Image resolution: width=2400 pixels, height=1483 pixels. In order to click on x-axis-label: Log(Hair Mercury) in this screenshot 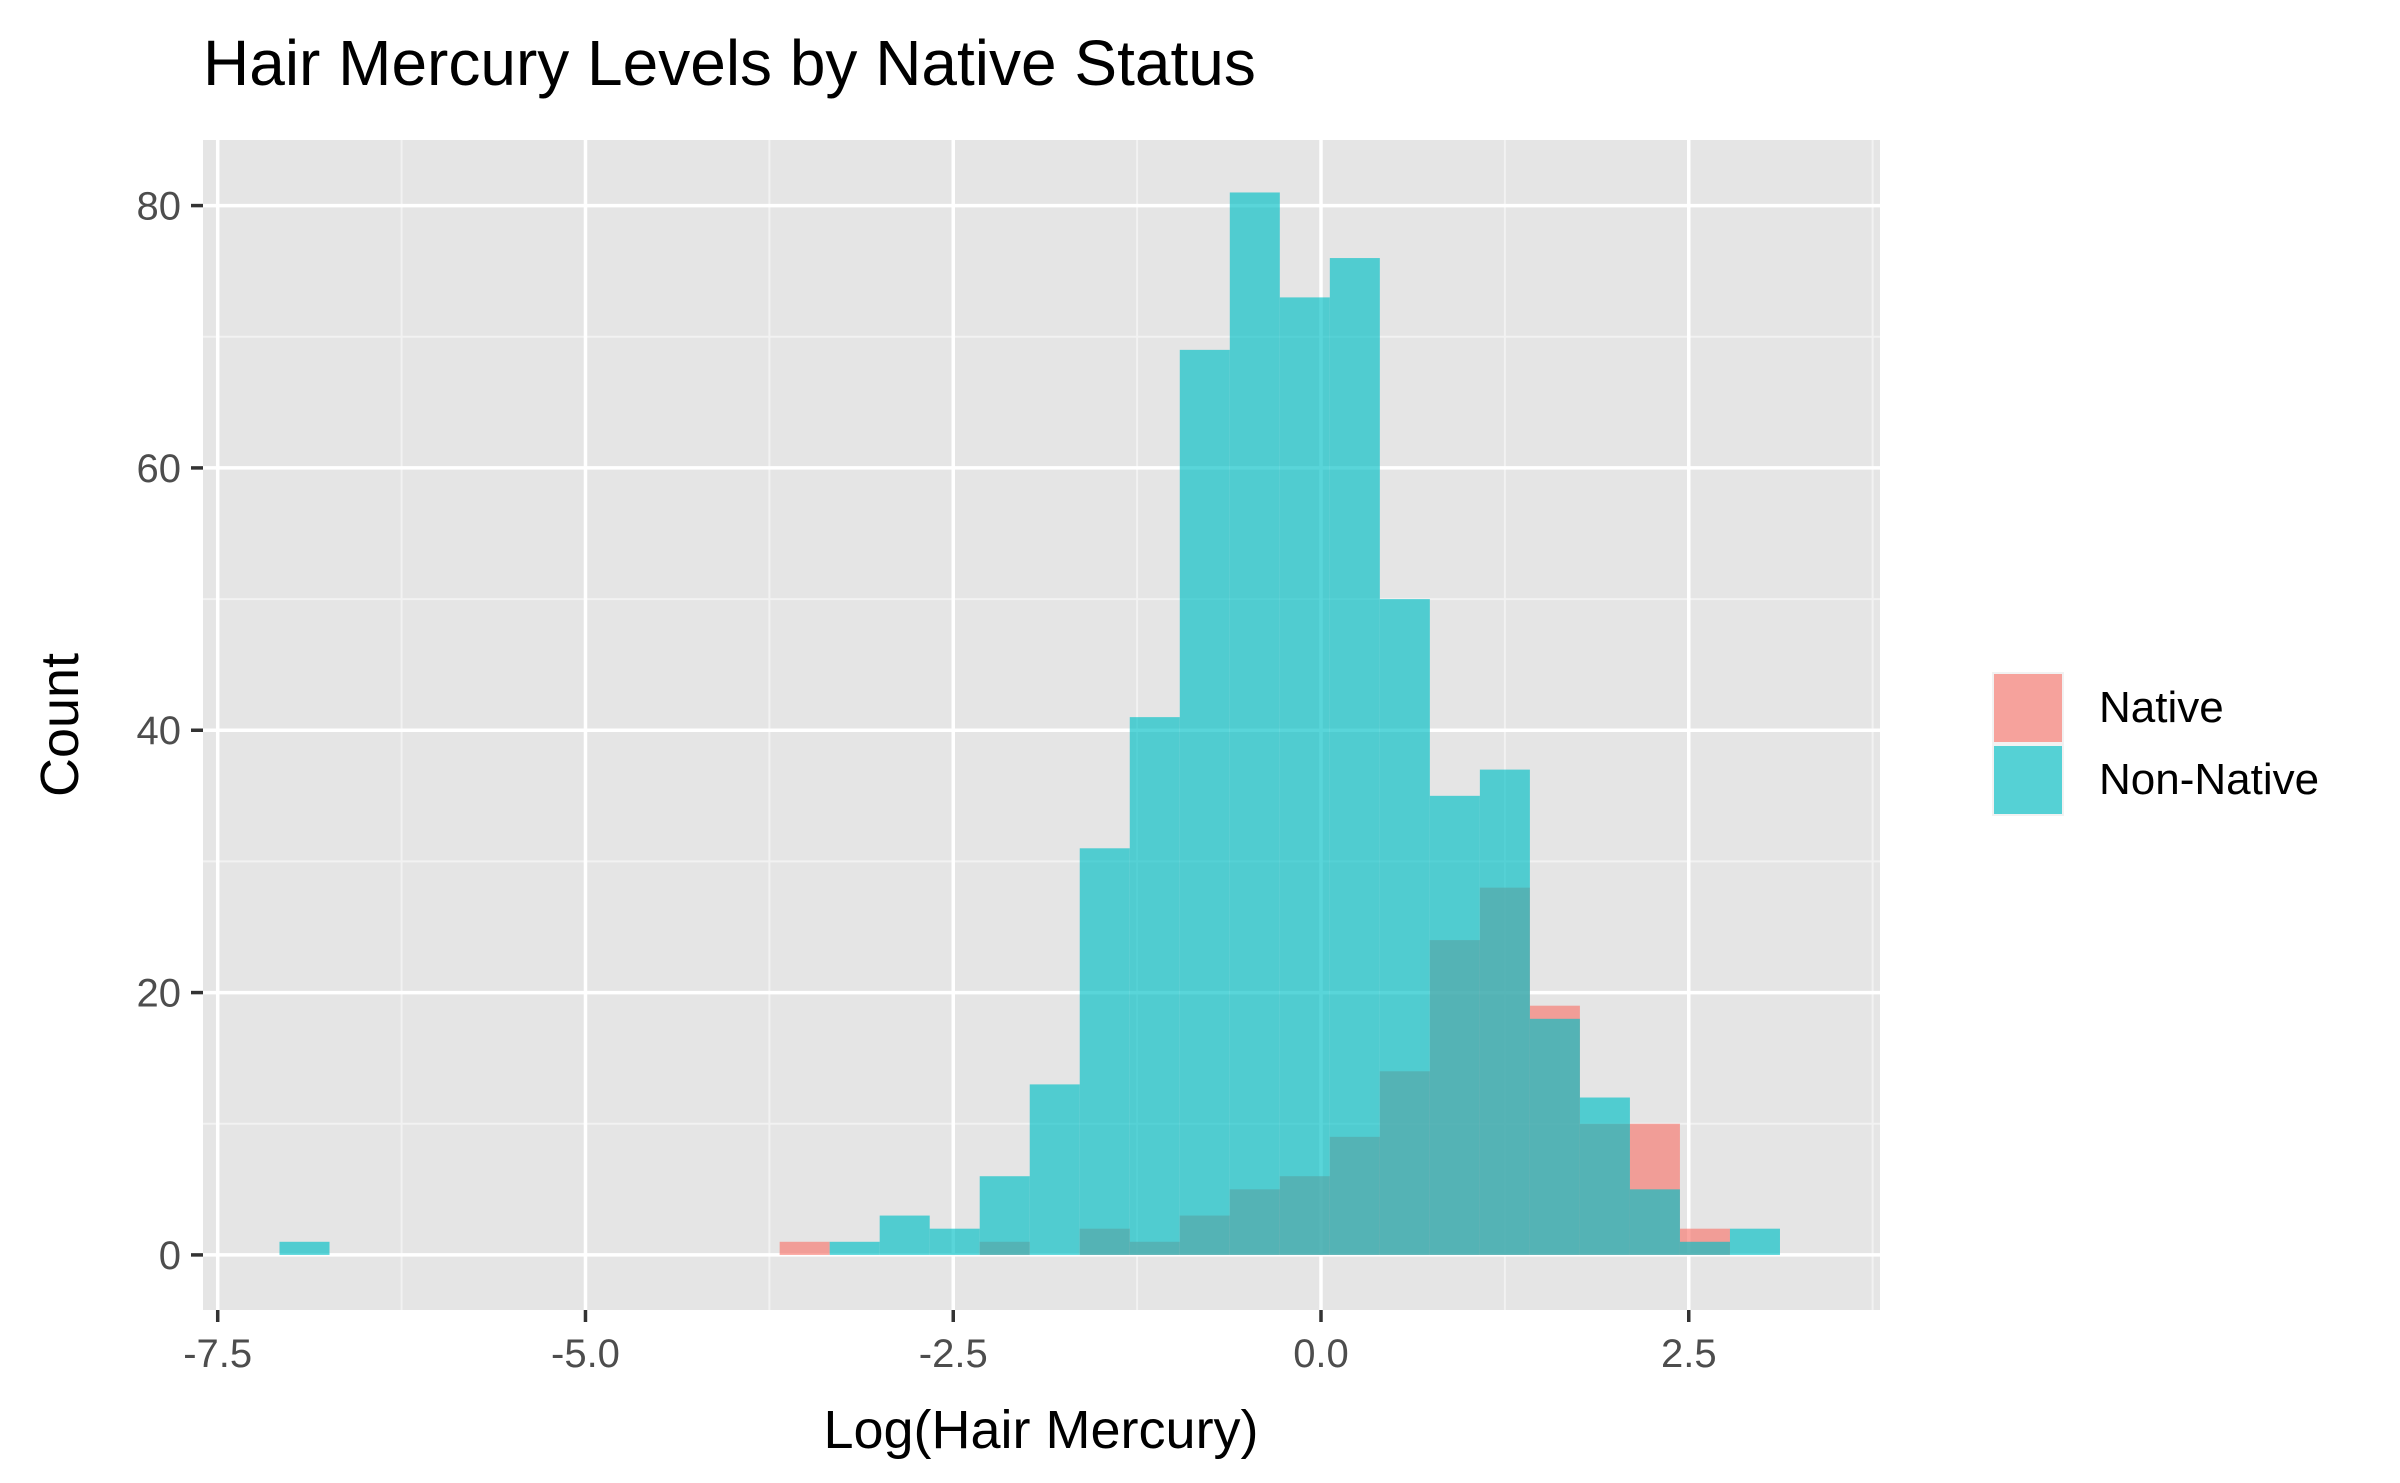, I will do `click(1040, 1430)`.